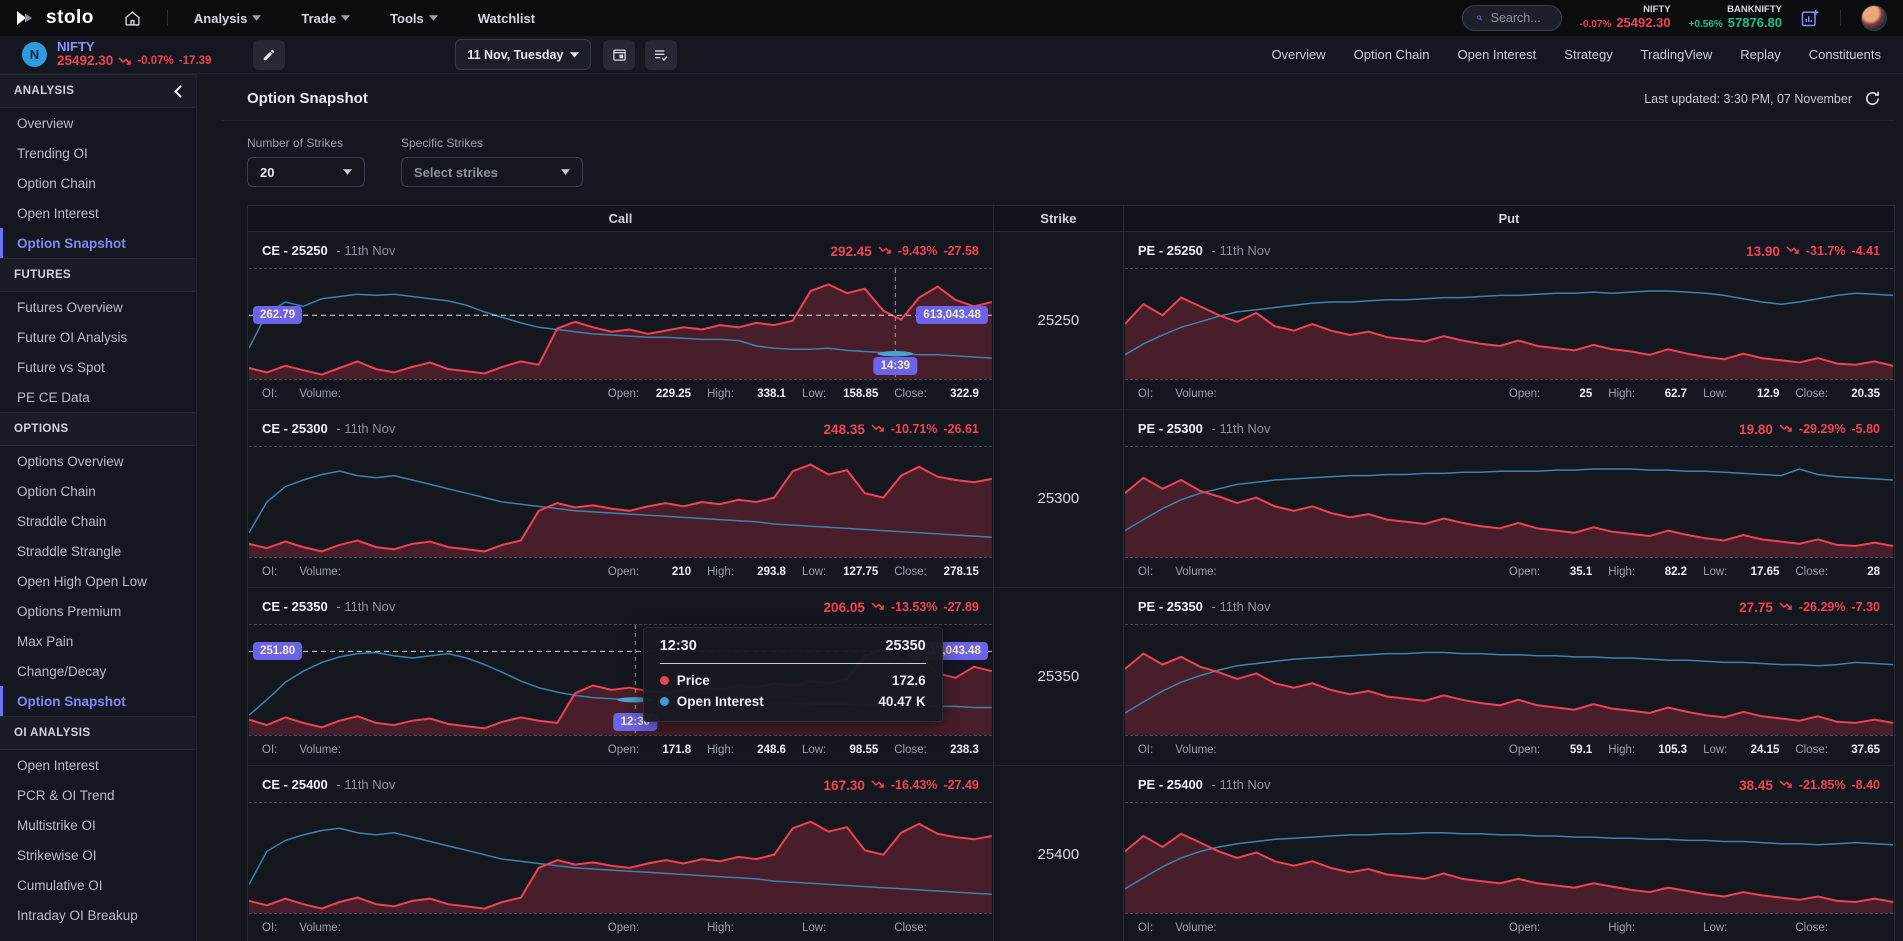 This screenshot has width=1903, height=941. What do you see at coordinates (98, 825) in the screenshot?
I see `sidebar-item-multistrike-oi: Multistrike OI` at bounding box center [98, 825].